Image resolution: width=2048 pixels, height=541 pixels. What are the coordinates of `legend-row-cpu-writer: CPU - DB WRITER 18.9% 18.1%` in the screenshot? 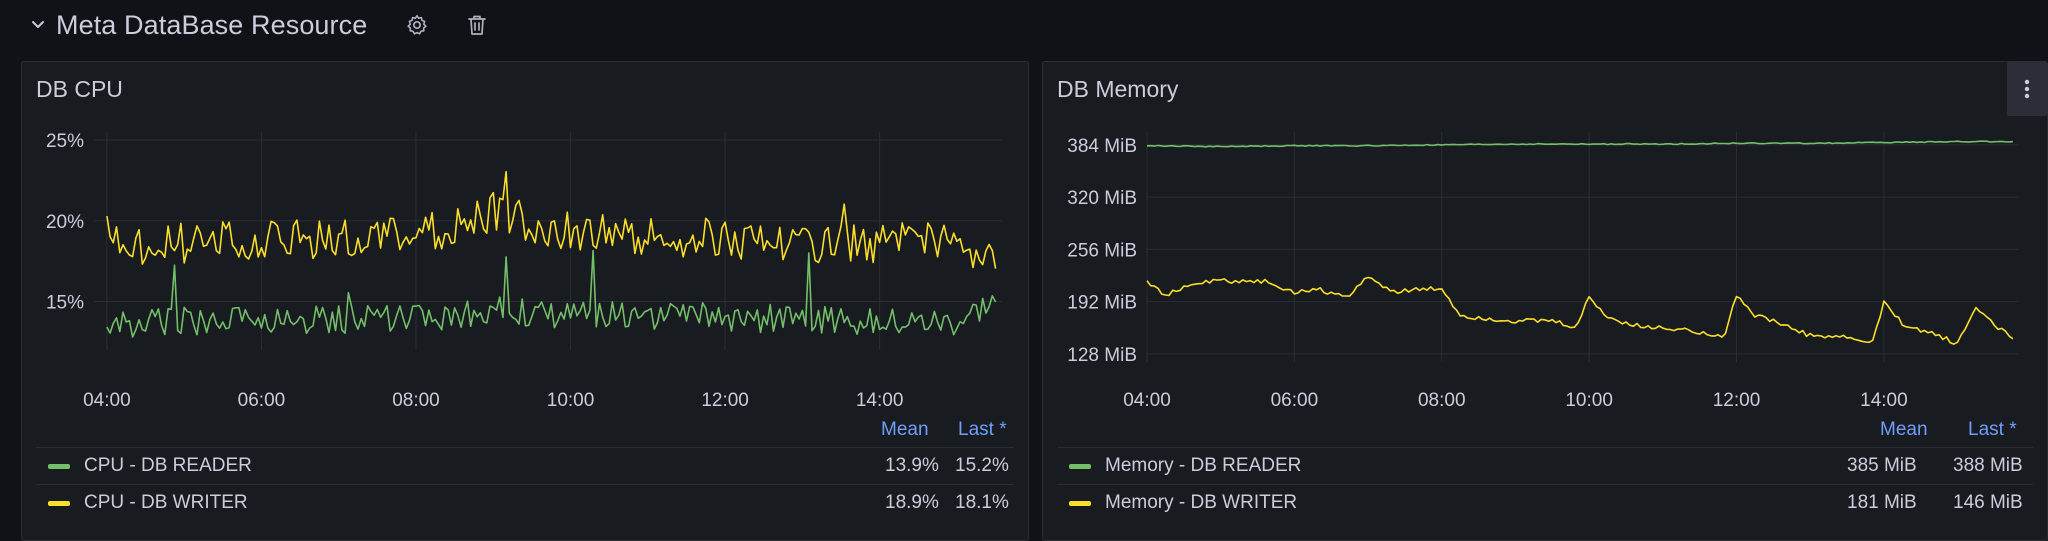 It's located at (525, 503).